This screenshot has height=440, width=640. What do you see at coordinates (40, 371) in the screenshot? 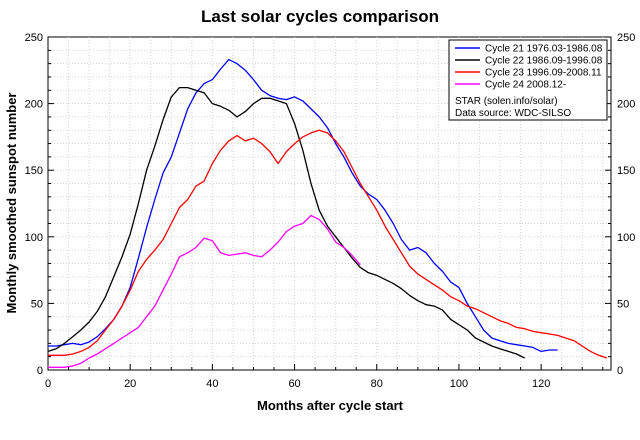
I see `y-tick-label-left: 0` at bounding box center [40, 371].